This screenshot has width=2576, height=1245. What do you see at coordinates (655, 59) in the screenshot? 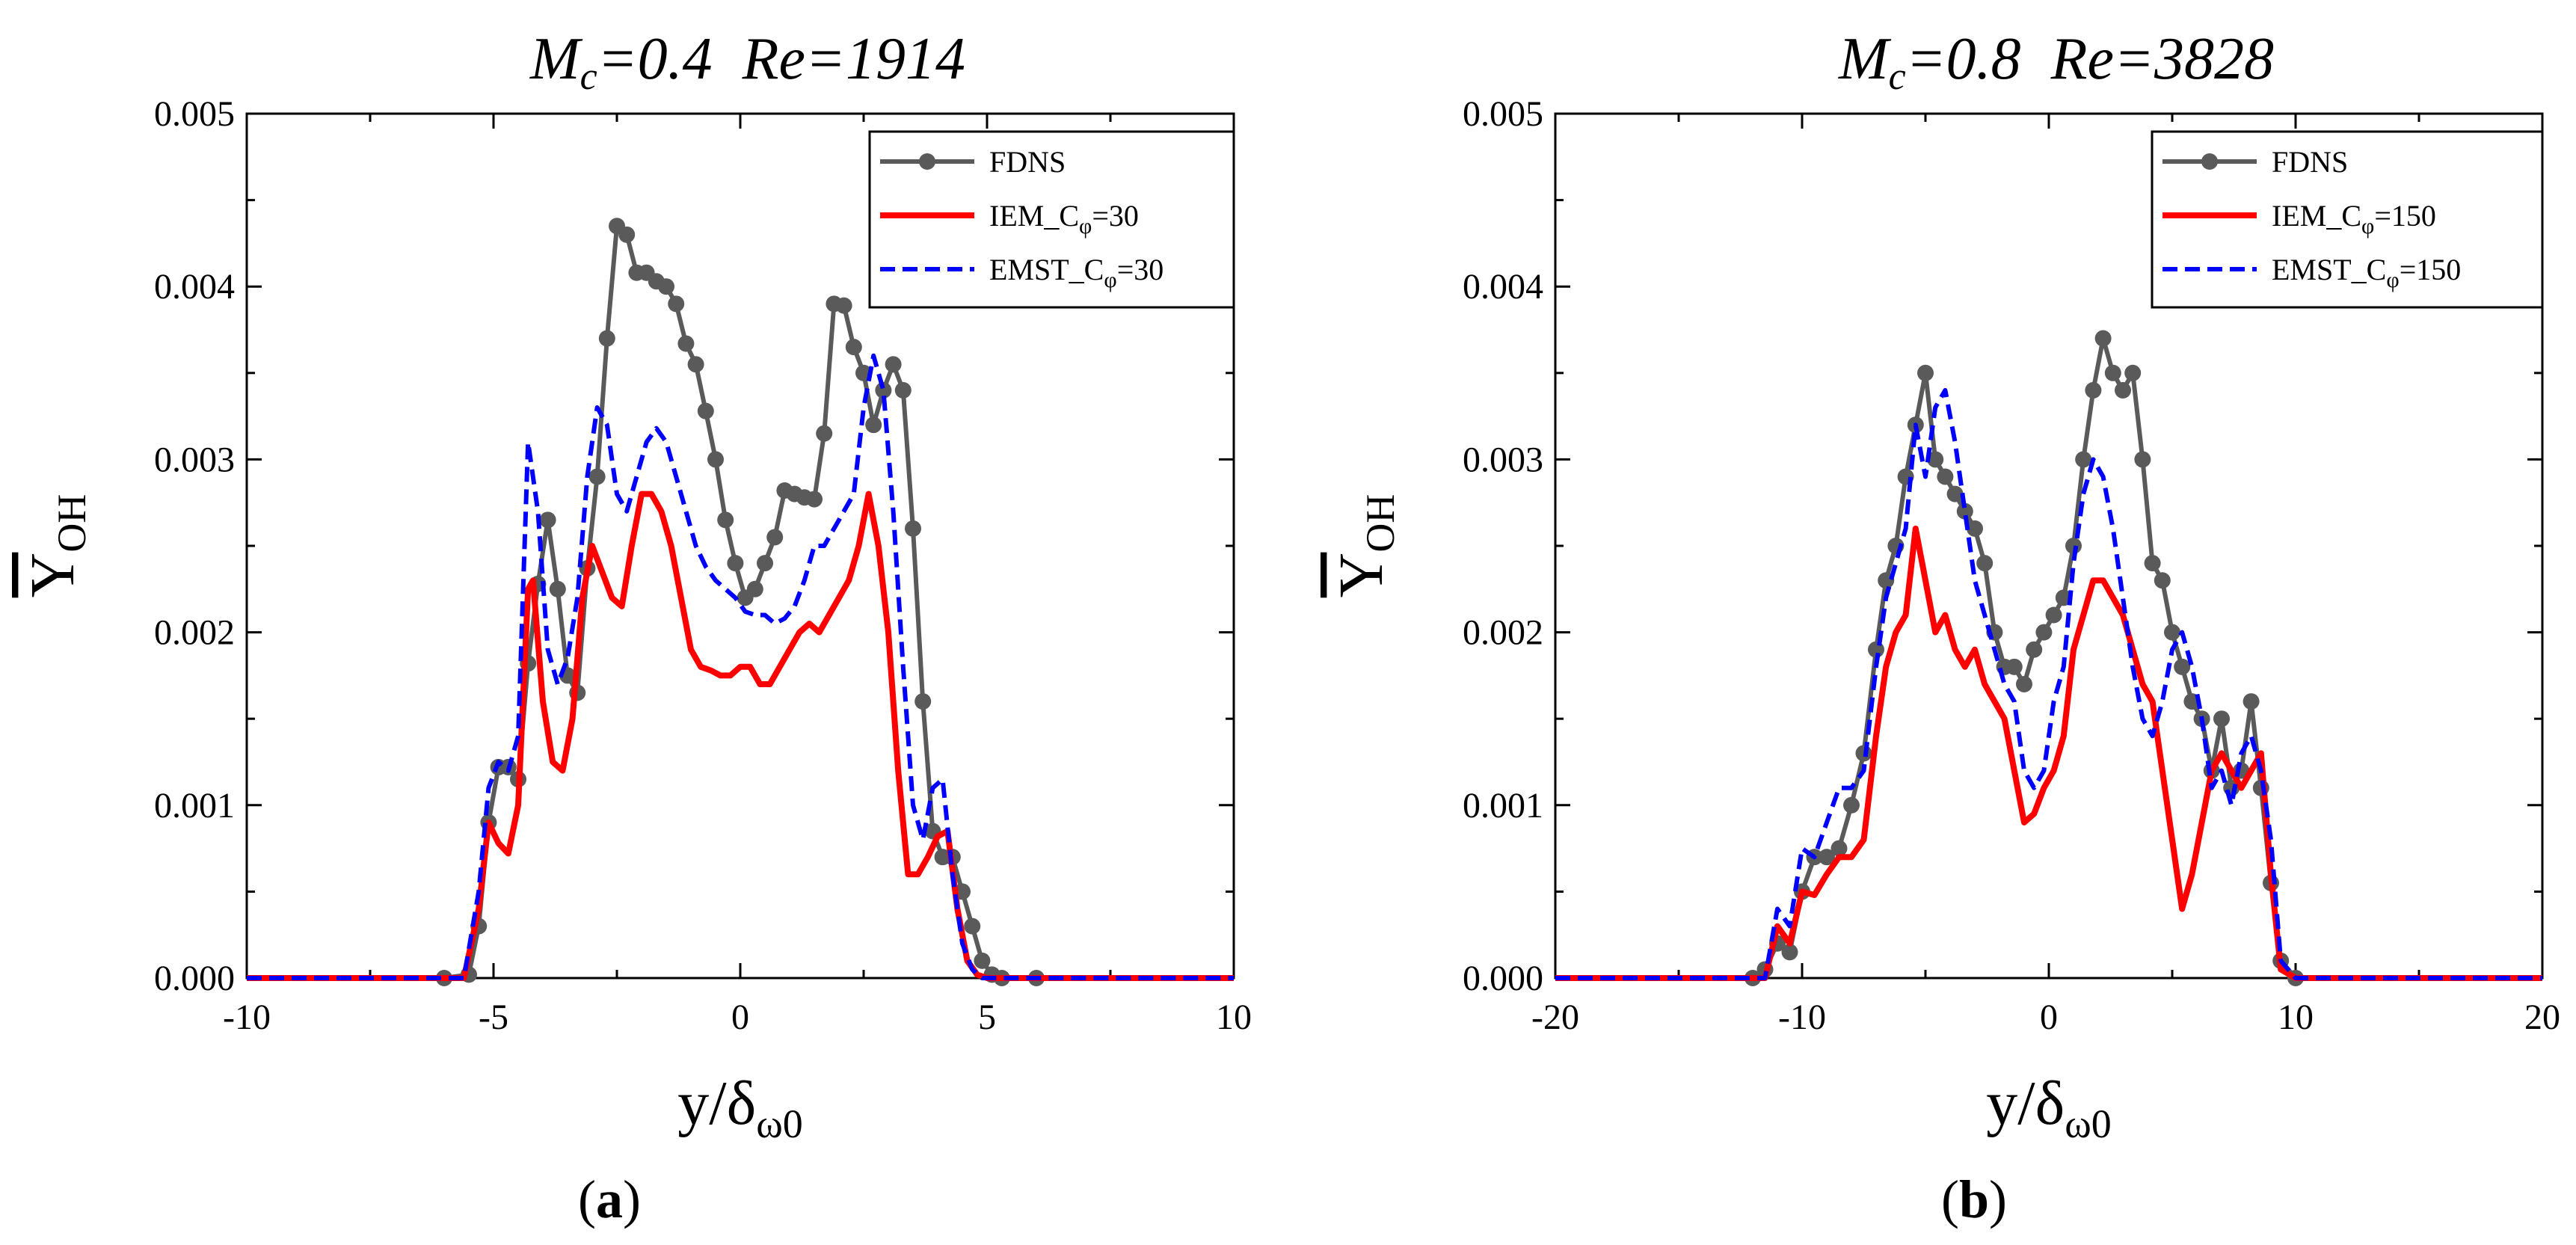
I see `title-m-value: =0.4` at bounding box center [655, 59].